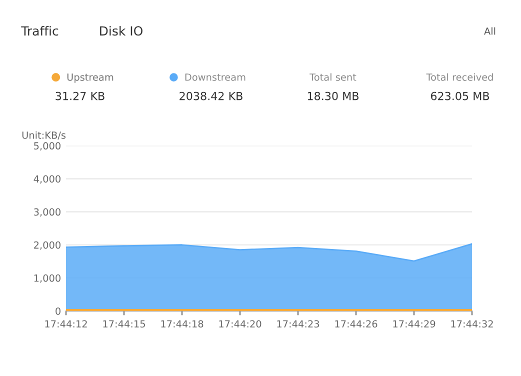 The width and height of the screenshot is (521, 376). Describe the element at coordinates (490, 31) in the screenshot. I see `text: All` at that location.